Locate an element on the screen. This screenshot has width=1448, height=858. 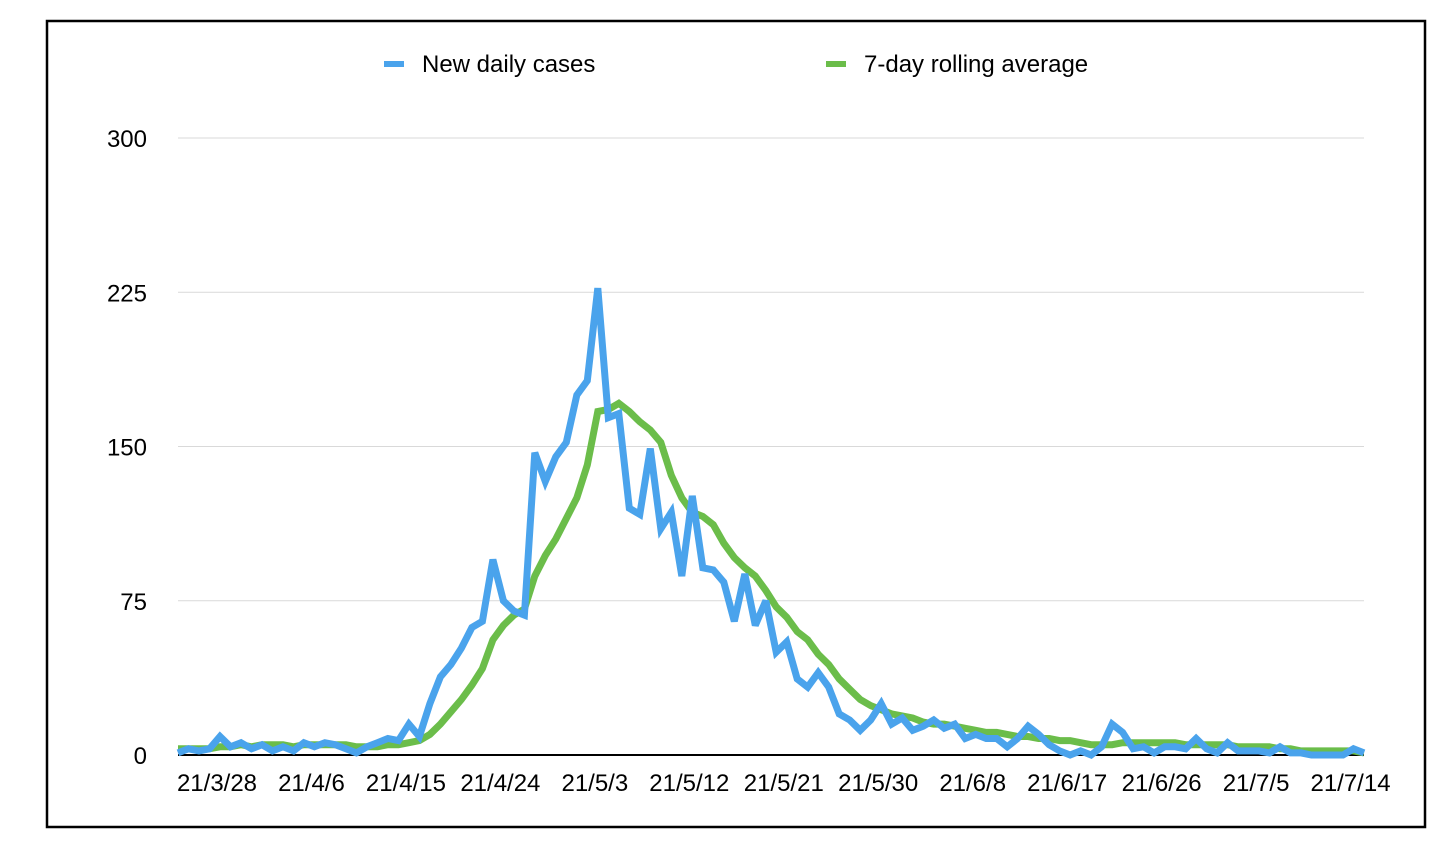
x-tick-label: 21/7/14 is located at coordinates (1350, 783).